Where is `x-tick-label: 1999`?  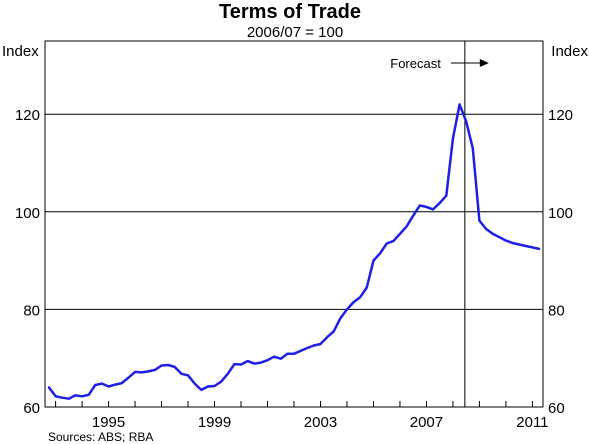
x-tick-label: 1999 is located at coordinates (214, 422).